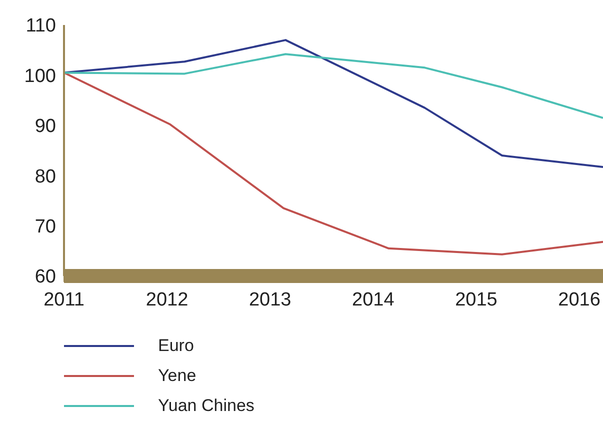 The height and width of the screenshot is (421, 603). What do you see at coordinates (64, 299) in the screenshot?
I see `x-tick-label: 2011` at bounding box center [64, 299].